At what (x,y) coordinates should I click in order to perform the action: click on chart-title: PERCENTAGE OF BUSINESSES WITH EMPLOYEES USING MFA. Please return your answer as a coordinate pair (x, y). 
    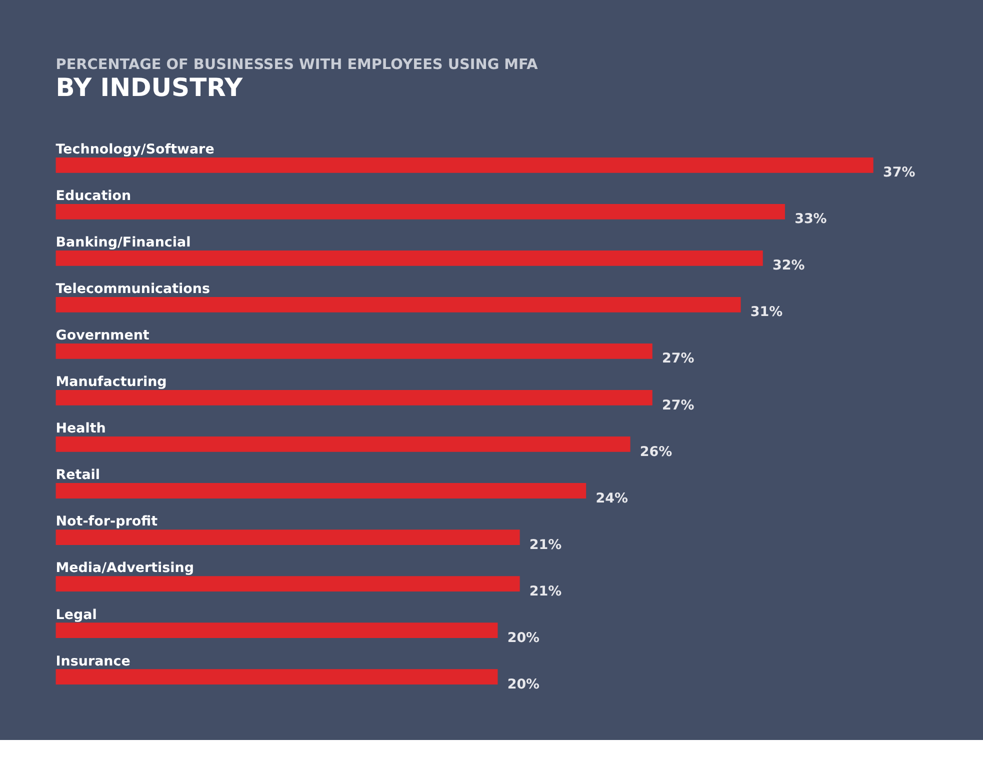
    Looking at the image, I should click on (297, 64).